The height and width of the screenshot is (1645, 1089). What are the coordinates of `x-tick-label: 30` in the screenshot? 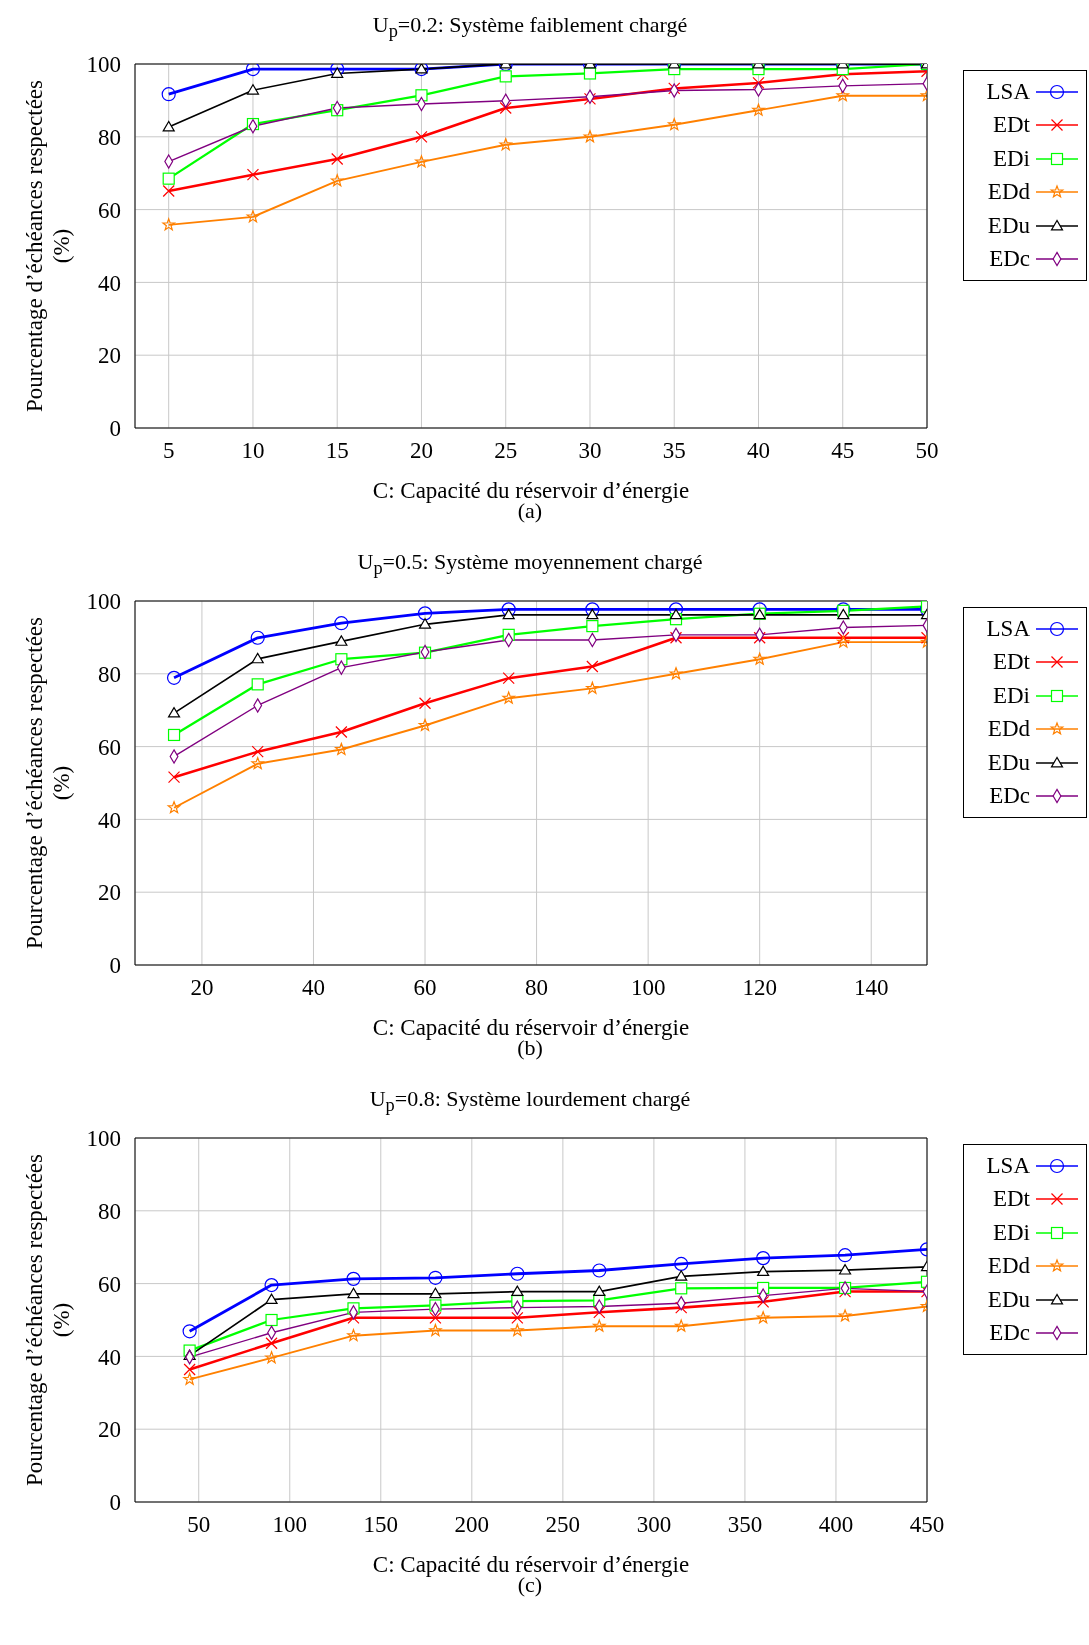 It's located at (590, 451).